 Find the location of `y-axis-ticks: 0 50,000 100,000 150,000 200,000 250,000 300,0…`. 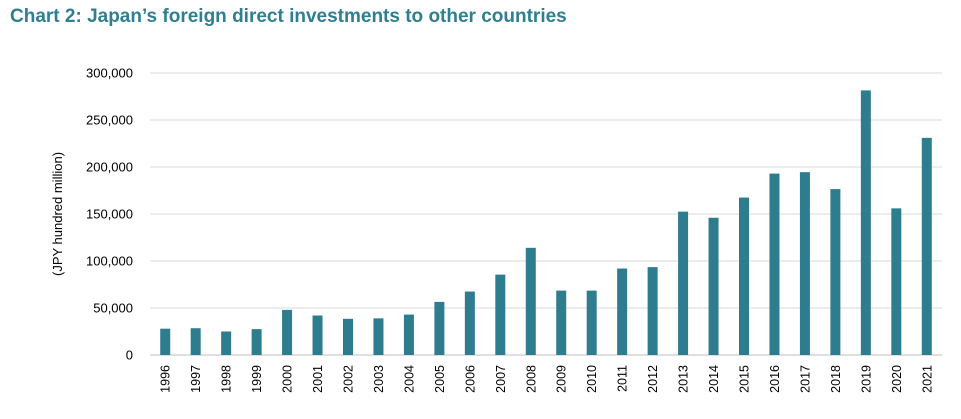

y-axis-ticks: 0 50,000 100,000 150,000 200,000 250,000 300,0… is located at coordinates (109, 214).